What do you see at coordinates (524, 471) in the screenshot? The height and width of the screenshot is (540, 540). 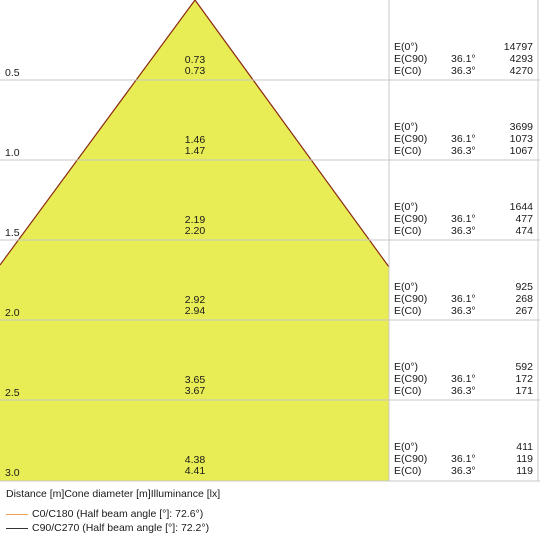 I see `ec0-value: 119` at bounding box center [524, 471].